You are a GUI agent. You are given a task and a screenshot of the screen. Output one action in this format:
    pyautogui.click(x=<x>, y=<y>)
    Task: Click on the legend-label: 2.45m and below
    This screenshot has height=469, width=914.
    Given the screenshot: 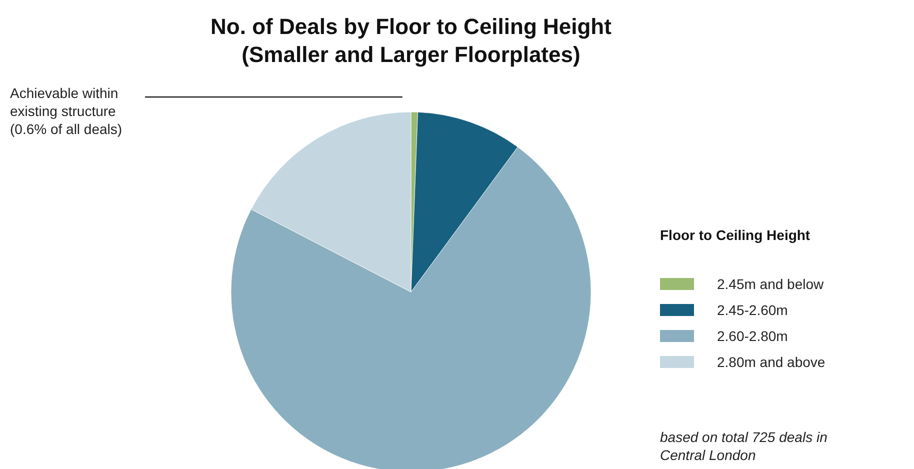 What is the action you would take?
    pyautogui.click(x=771, y=284)
    